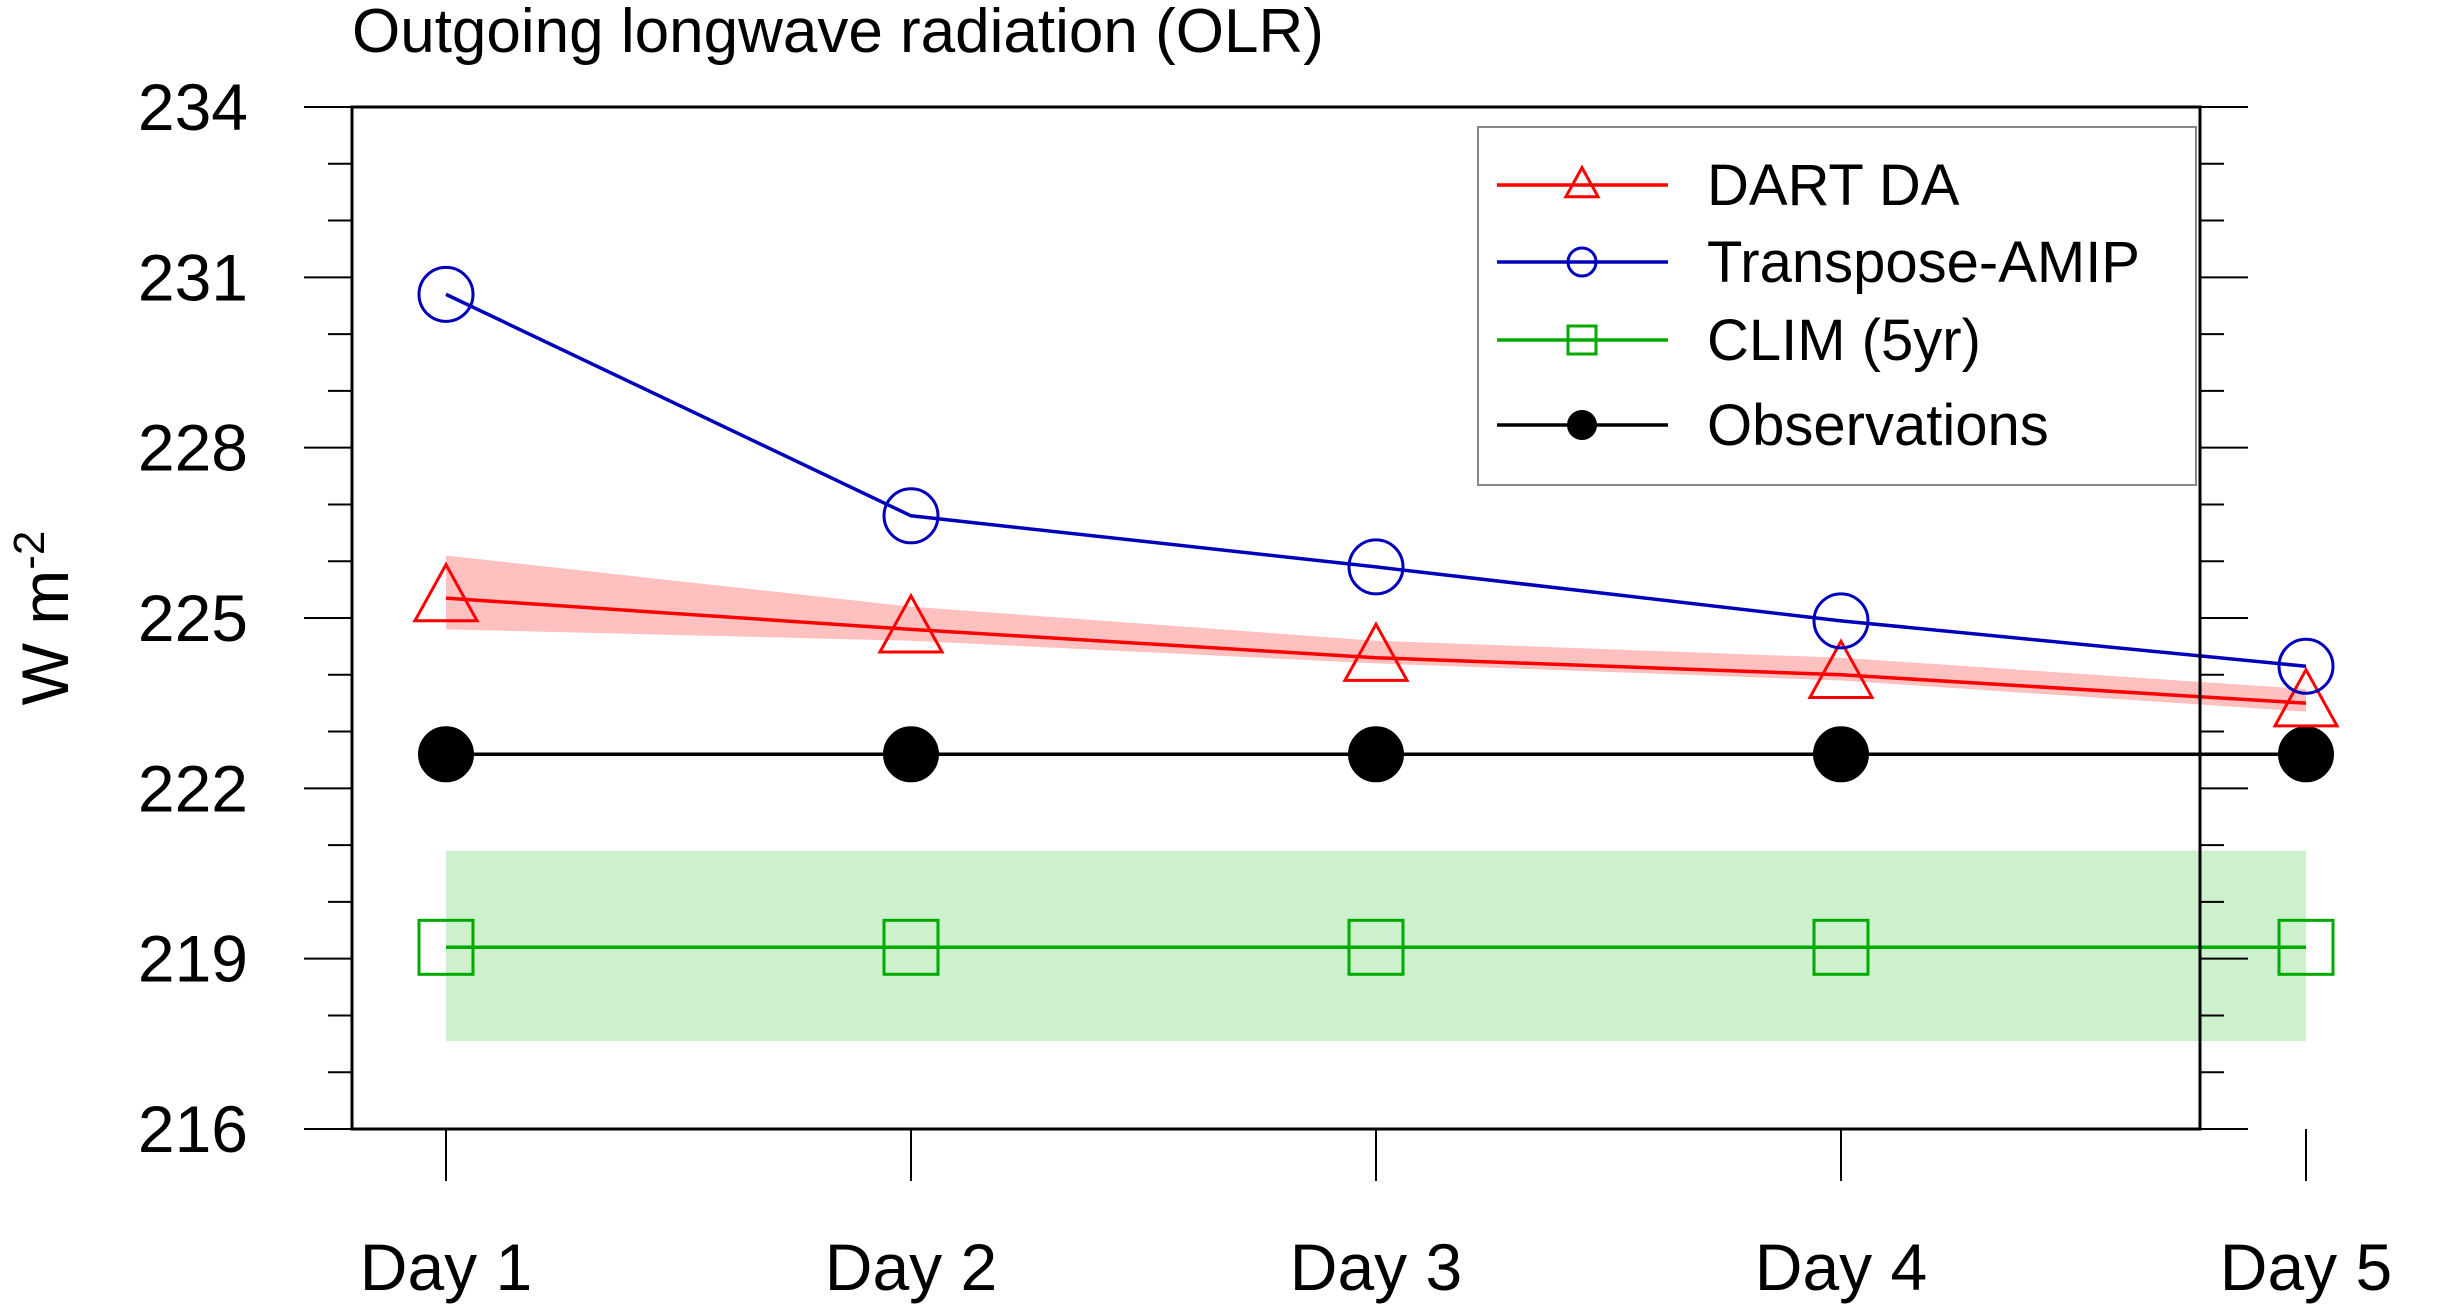  I want to click on y-tick-label: 222, so click(193, 788).